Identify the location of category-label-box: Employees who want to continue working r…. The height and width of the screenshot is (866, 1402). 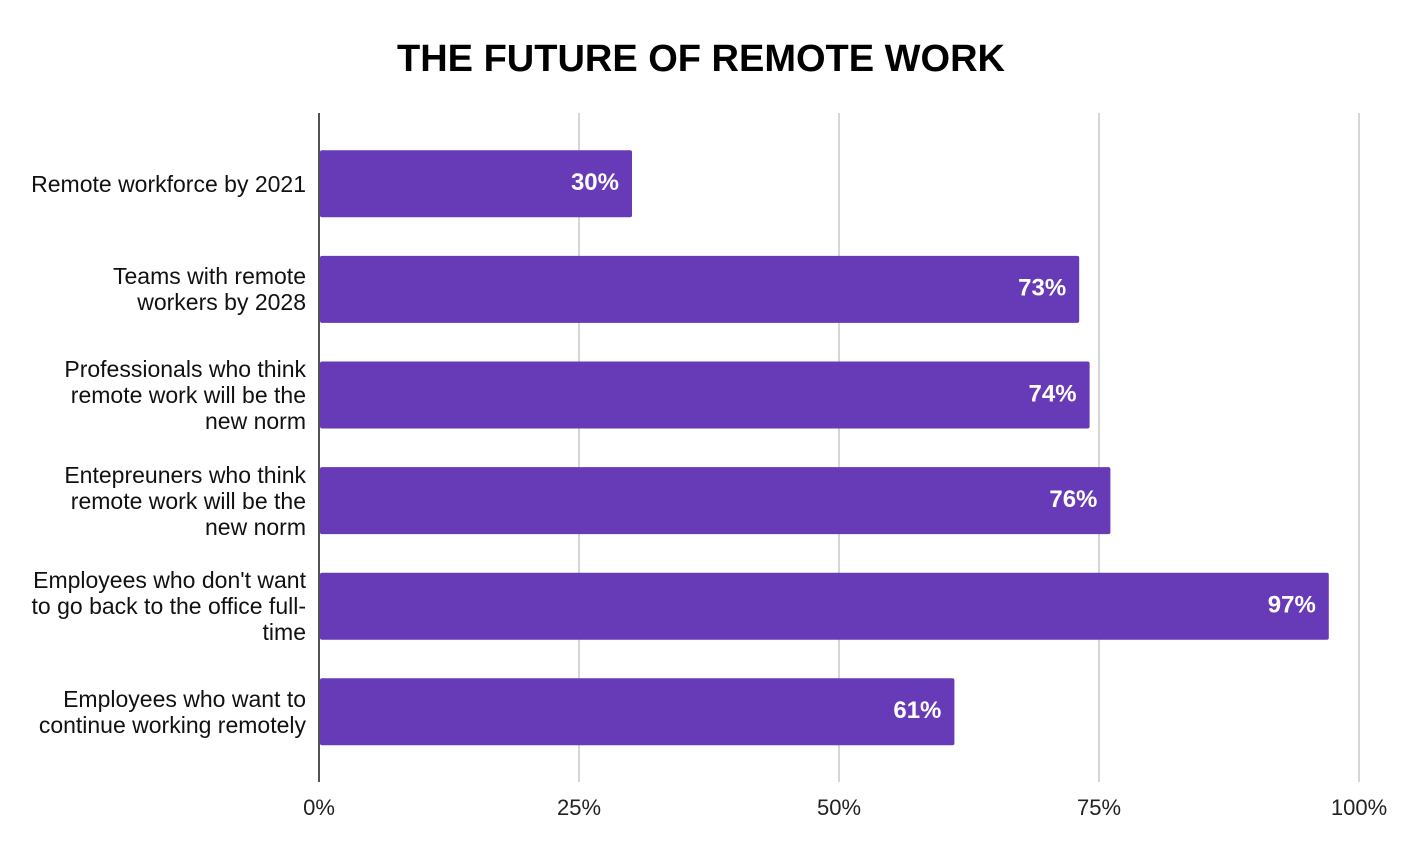
(168, 712).